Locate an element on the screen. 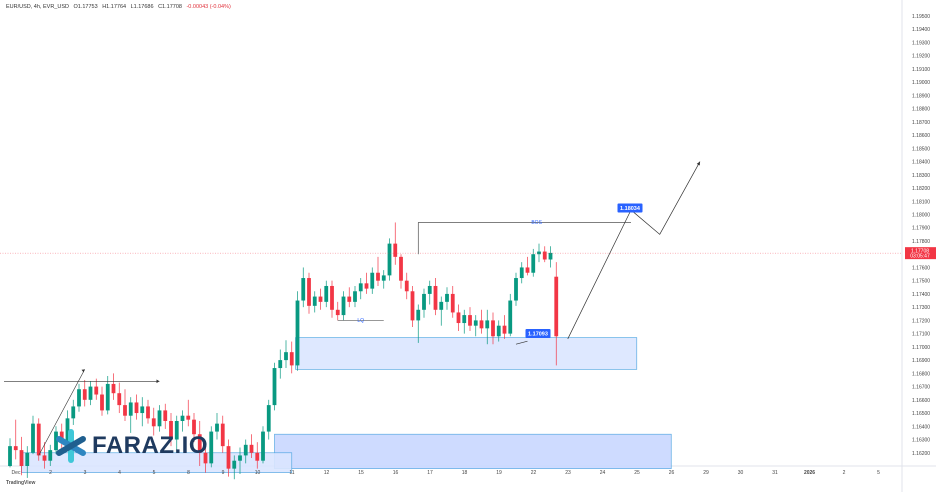  high-value: H1.17764 is located at coordinates (114, 7).